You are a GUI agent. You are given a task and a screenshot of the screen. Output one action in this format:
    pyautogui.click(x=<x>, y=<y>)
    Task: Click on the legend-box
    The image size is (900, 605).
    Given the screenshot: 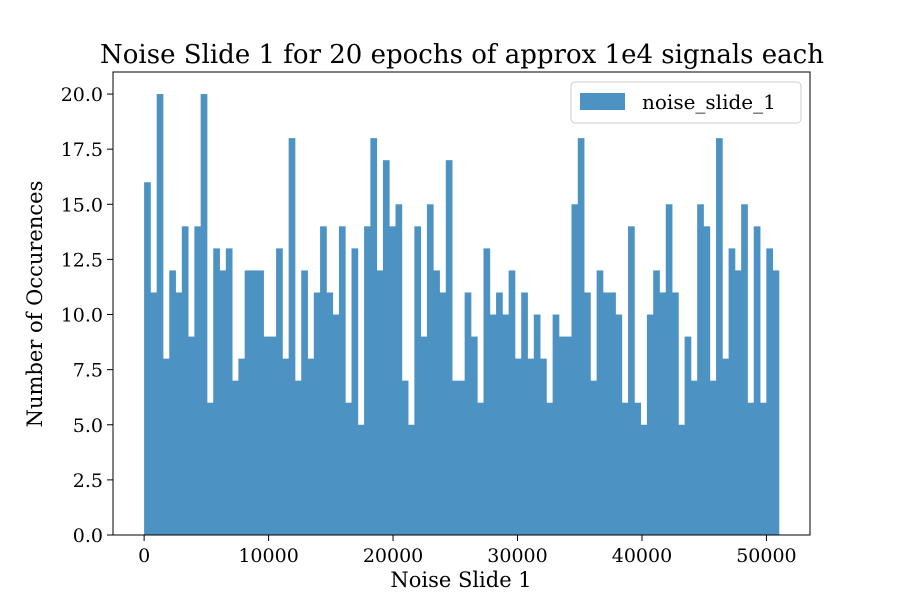 What is the action you would take?
    pyautogui.click(x=686, y=102)
    